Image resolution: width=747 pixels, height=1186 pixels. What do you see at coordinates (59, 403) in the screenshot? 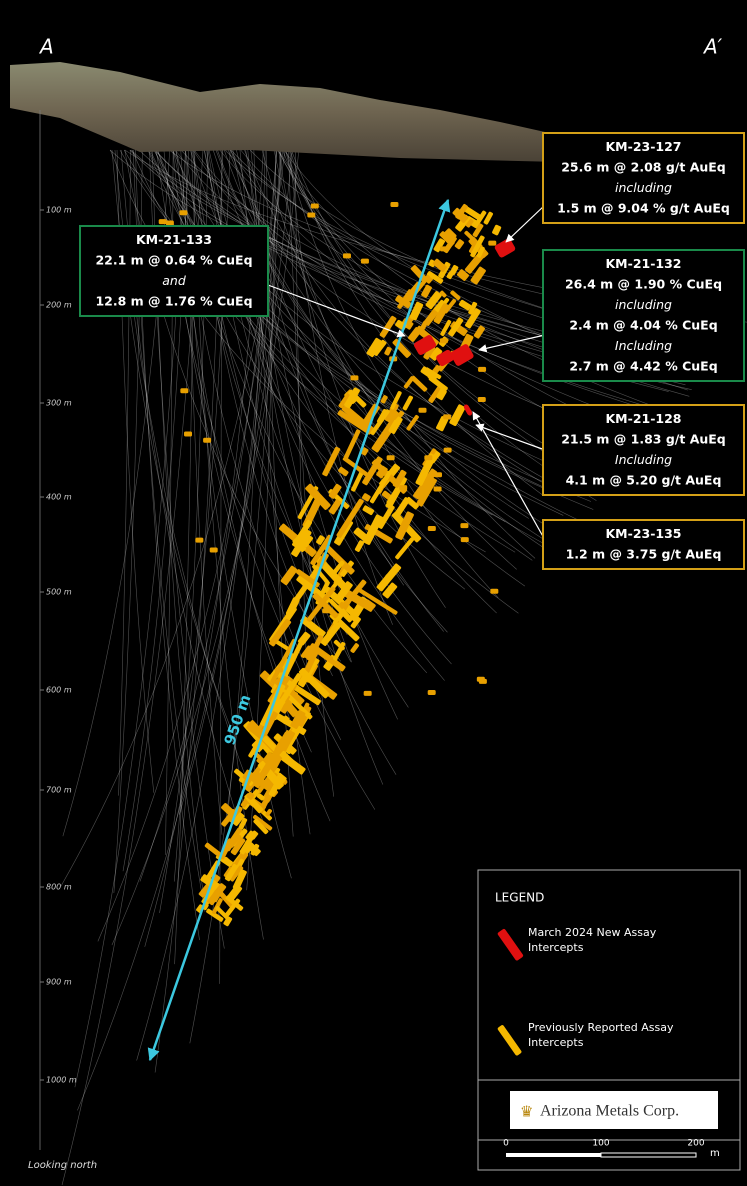
I see `depth-label: 300 m` at bounding box center [59, 403].